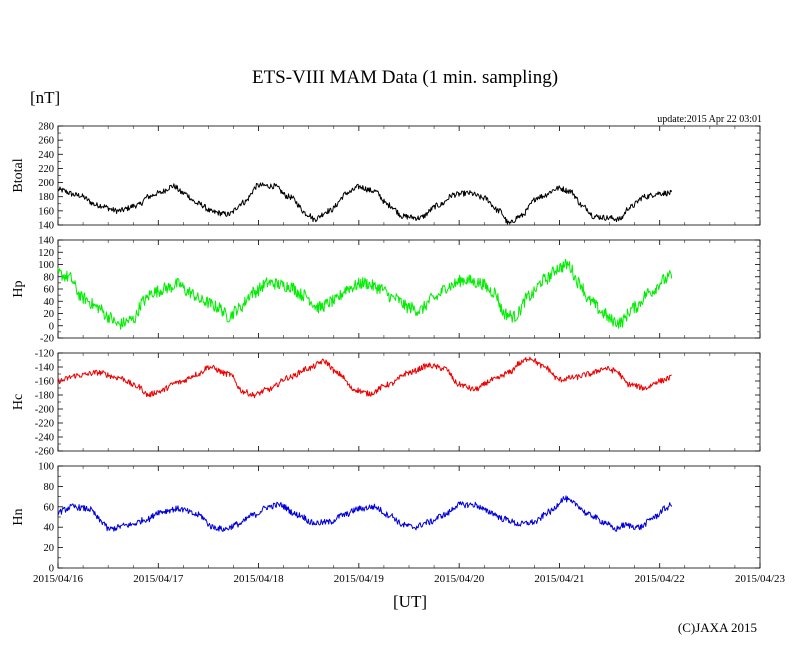 Image resolution: width=810 pixels, height=655 pixels. What do you see at coordinates (459, 579) in the screenshot?
I see `x-tick-label: 2015/04/20` at bounding box center [459, 579].